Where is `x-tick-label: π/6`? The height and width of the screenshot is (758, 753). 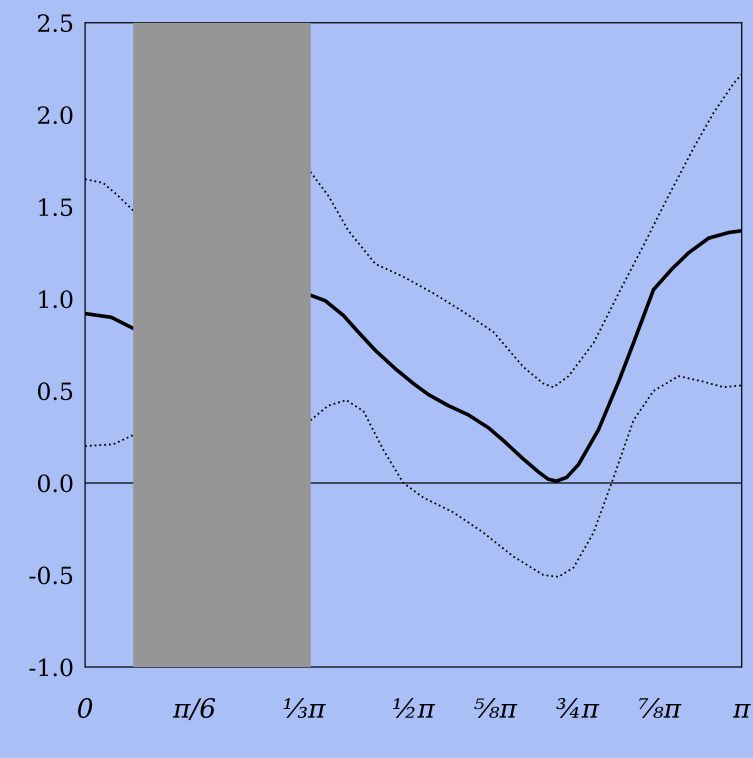
x-tick-label: π/6 is located at coordinates (194, 709).